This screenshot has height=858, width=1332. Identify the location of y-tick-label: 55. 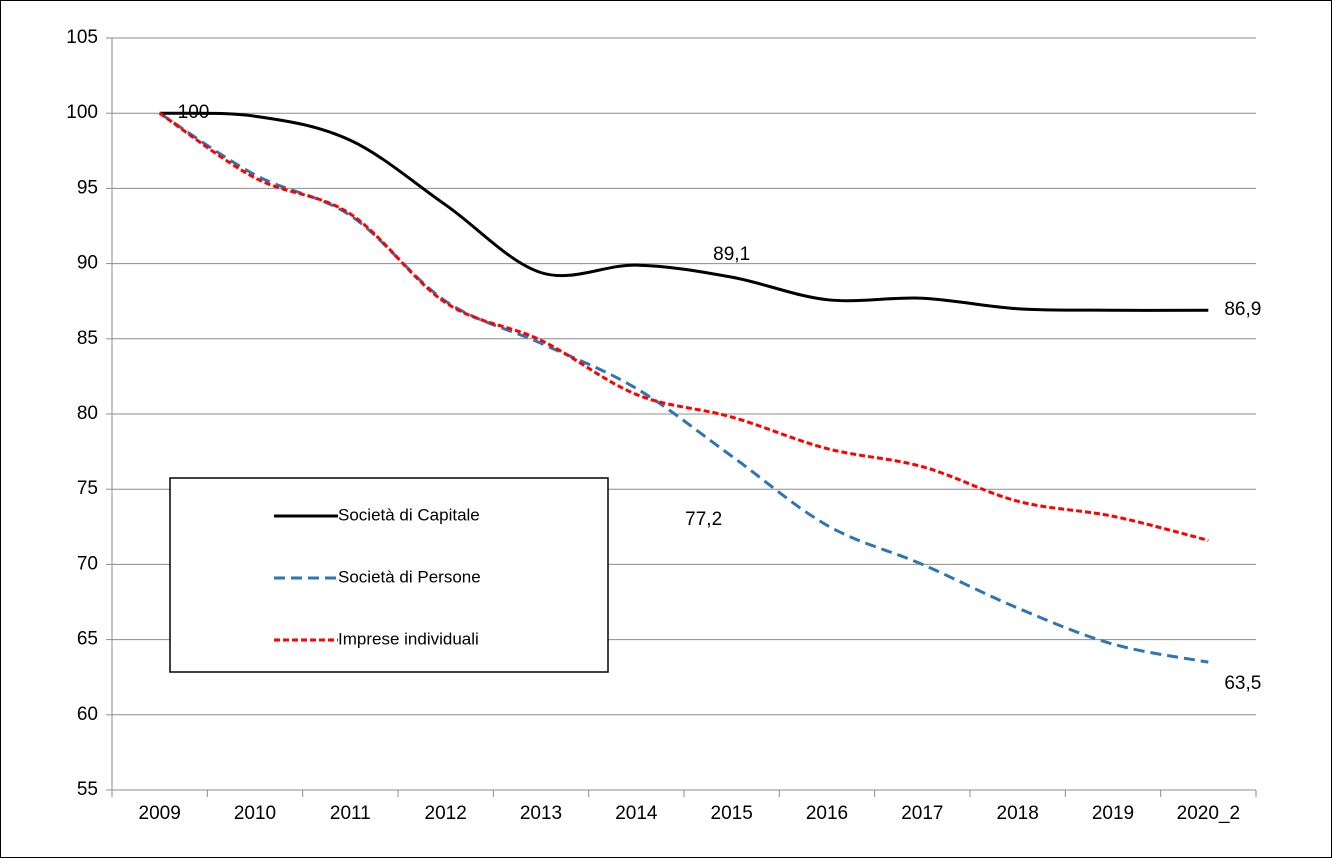
(87, 789).